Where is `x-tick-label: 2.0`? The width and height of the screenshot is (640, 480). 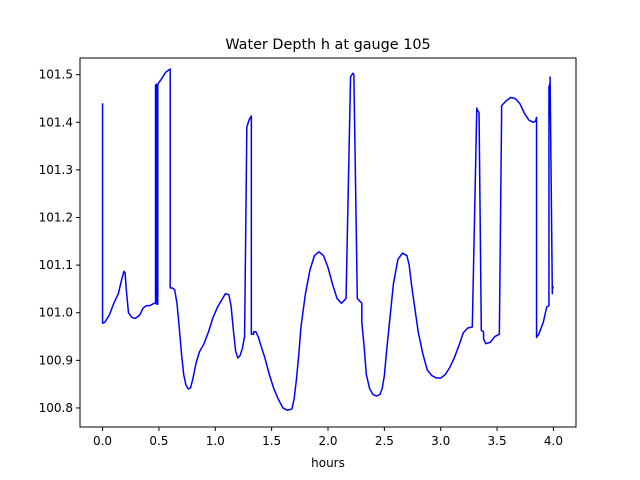 x-tick-label: 2.0 is located at coordinates (327, 441).